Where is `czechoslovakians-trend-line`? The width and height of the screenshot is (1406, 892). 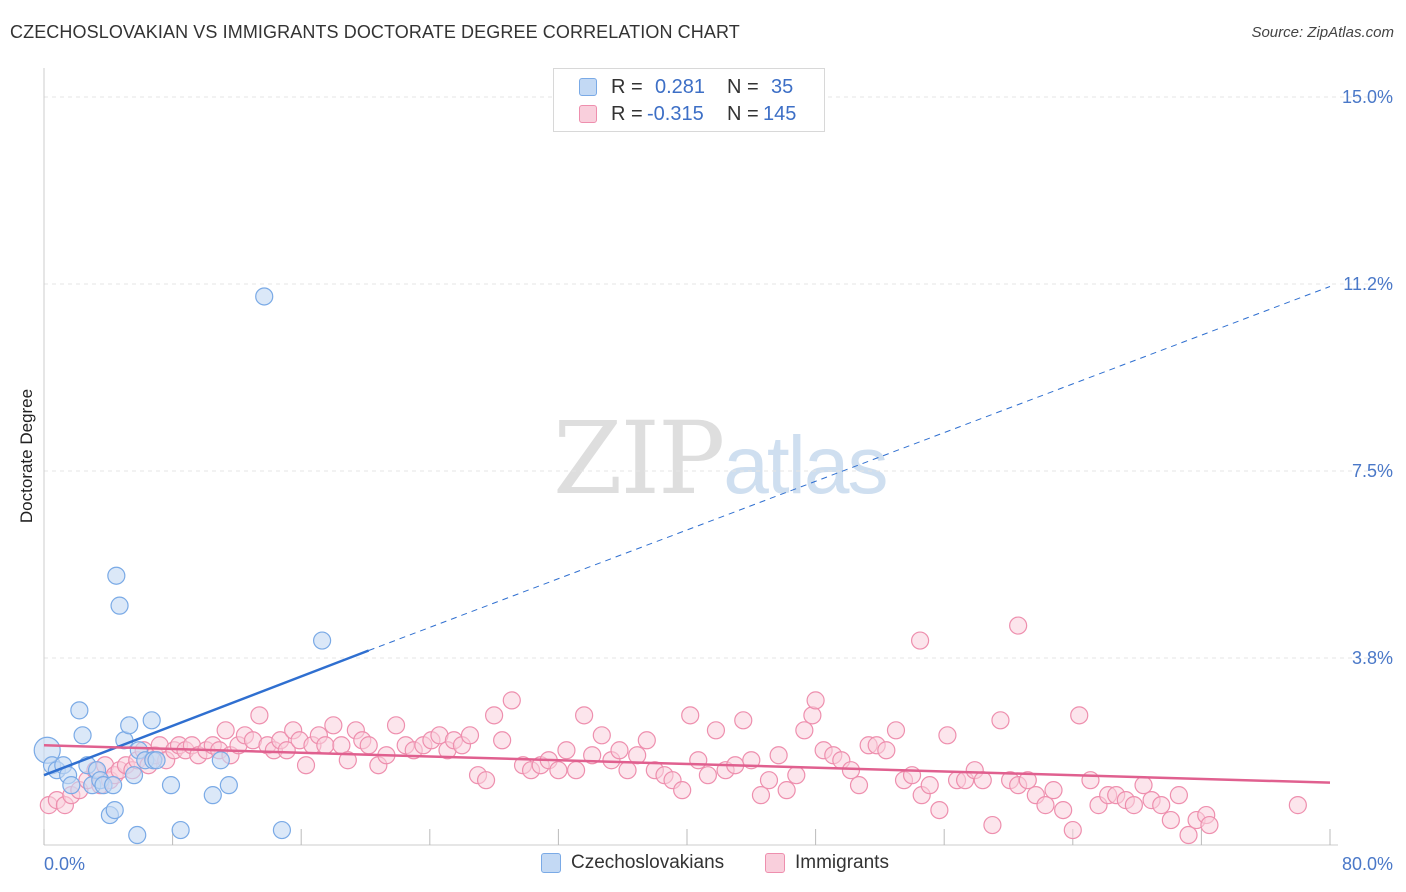 czechoslovakians-trend-line is located at coordinates (206, 713).